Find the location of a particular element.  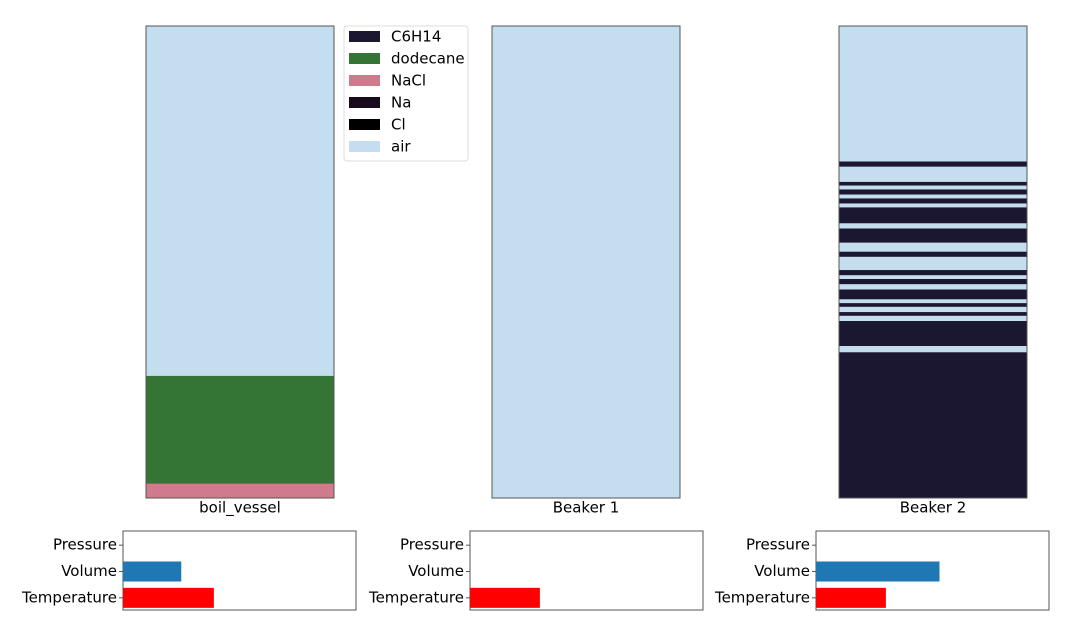

legend-label: Na is located at coordinates (401, 103).